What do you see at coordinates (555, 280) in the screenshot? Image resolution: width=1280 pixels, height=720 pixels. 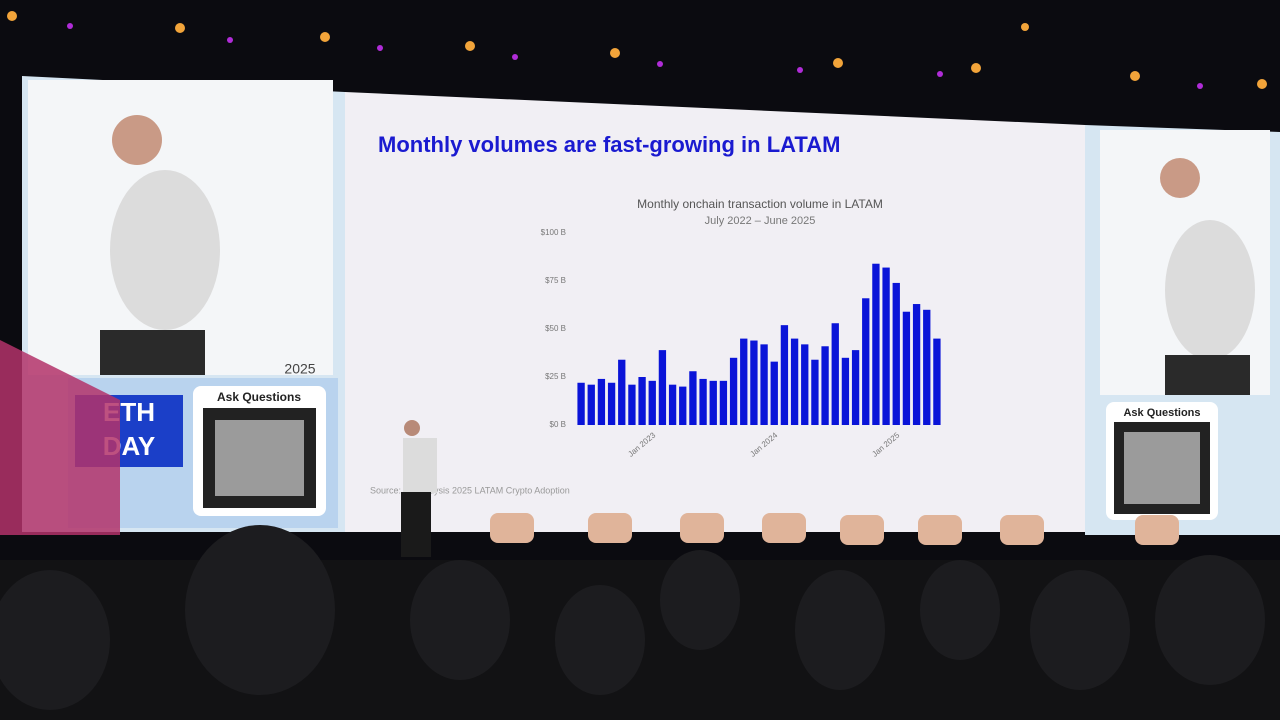 I see `y-tick-label: $75 B` at bounding box center [555, 280].